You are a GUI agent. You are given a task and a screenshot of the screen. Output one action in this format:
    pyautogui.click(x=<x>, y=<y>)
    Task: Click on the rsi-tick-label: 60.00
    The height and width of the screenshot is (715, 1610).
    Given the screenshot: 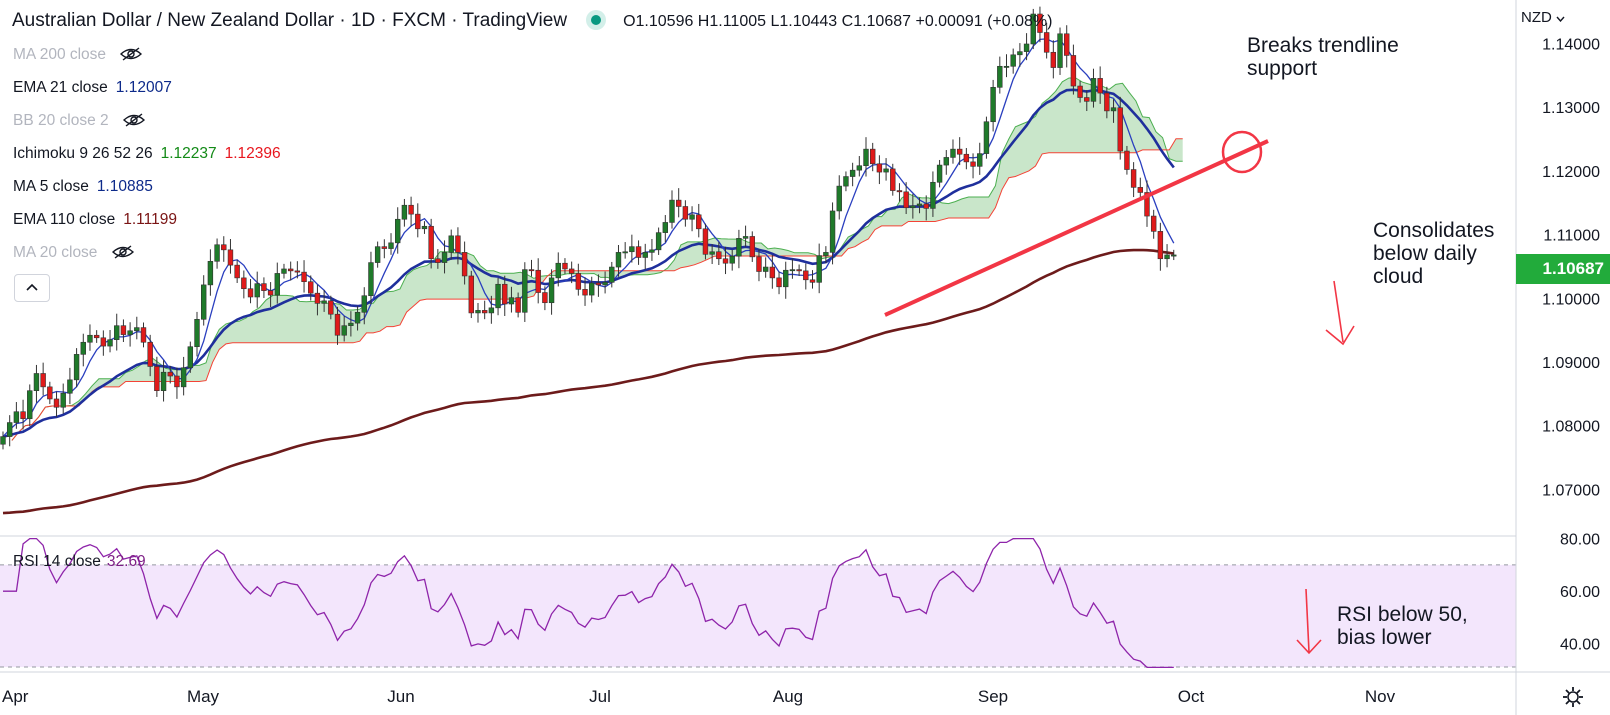 What is the action you would take?
    pyautogui.click(x=1580, y=592)
    